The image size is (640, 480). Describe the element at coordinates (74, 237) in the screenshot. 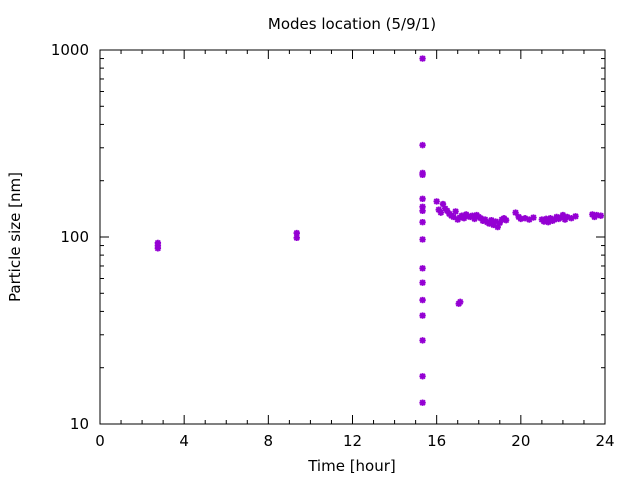

I see `y-tick-label: 100` at that location.